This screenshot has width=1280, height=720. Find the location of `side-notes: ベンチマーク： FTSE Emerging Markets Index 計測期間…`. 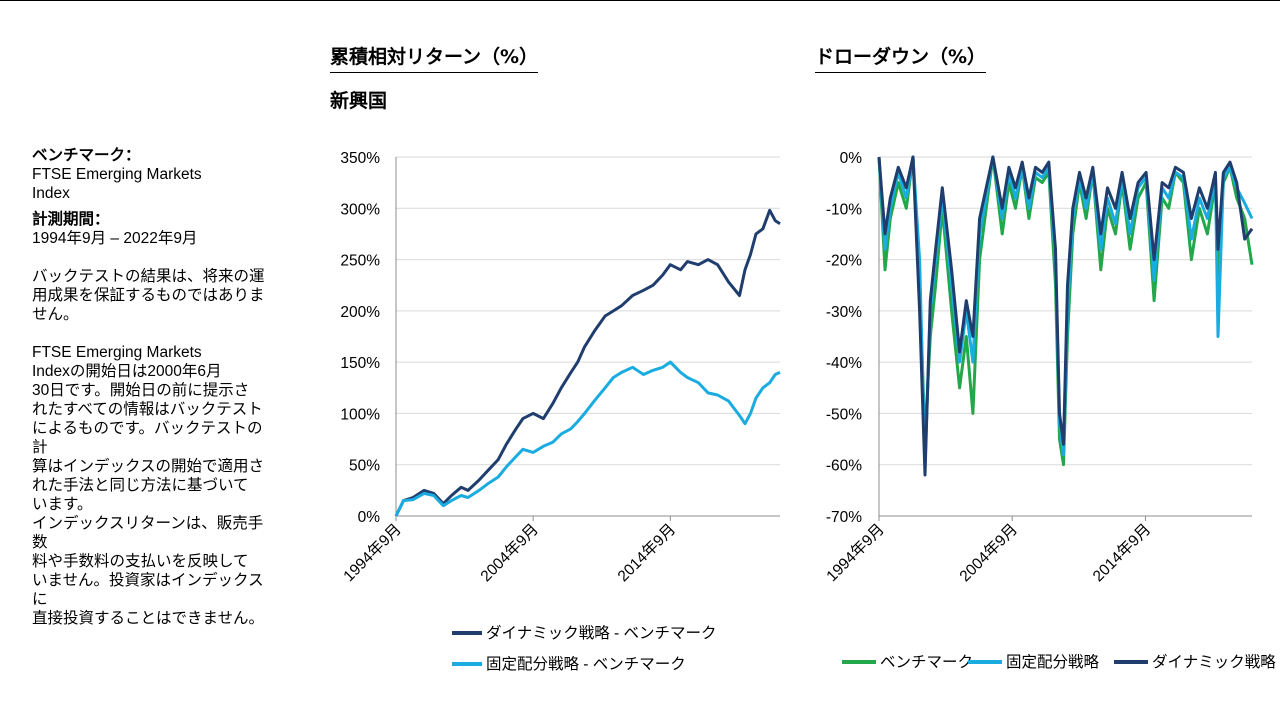

side-notes: ベンチマーク： FTSE Emerging Markets Index 計測期間… is located at coordinates (152, 387).